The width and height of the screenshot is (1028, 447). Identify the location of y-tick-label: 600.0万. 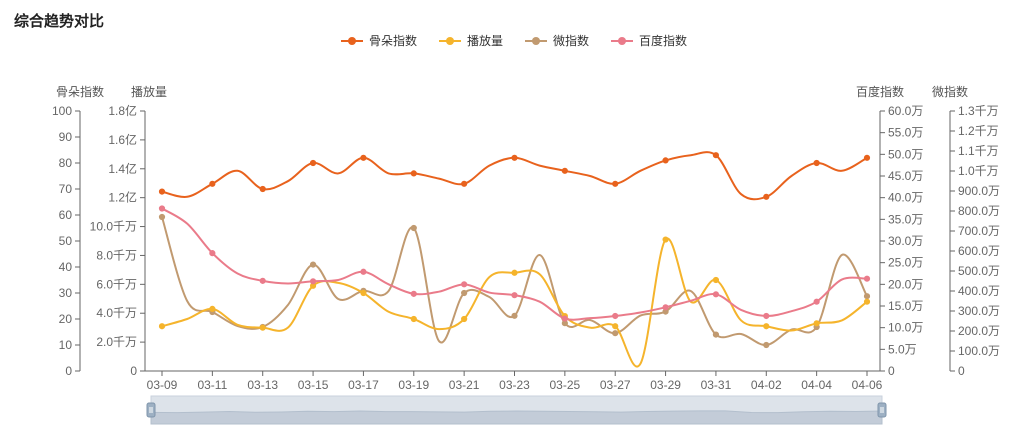
(979, 251).